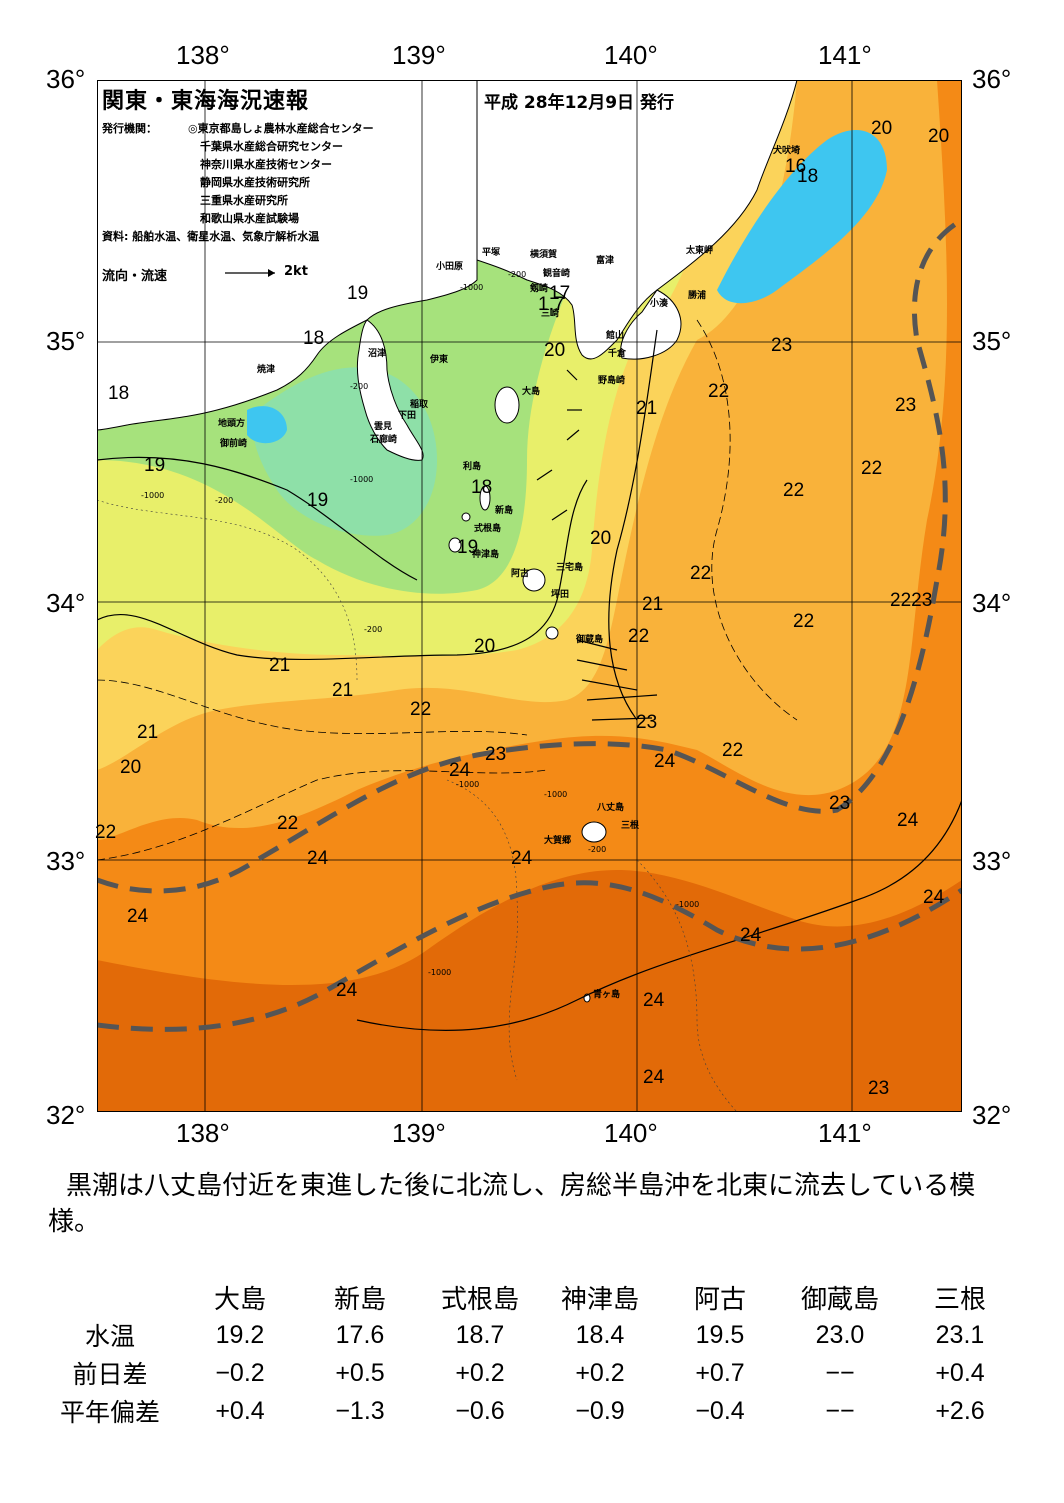 This screenshot has height=1503, width=1064. What do you see at coordinates (240, 1334) in the screenshot?
I see `table-cell: 19.2` at bounding box center [240, 1334].